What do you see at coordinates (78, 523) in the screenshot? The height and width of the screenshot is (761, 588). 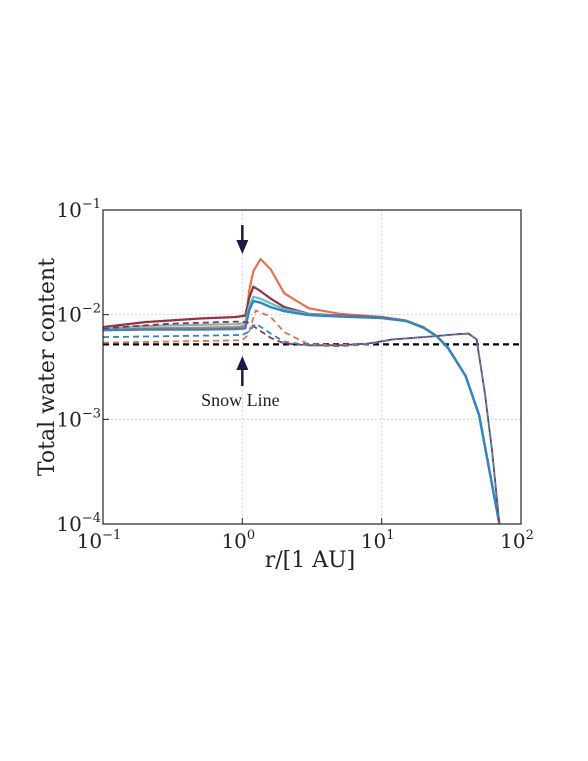 I see `y-tick-label: 10⁻⁴` at bounding box center [78, 523].